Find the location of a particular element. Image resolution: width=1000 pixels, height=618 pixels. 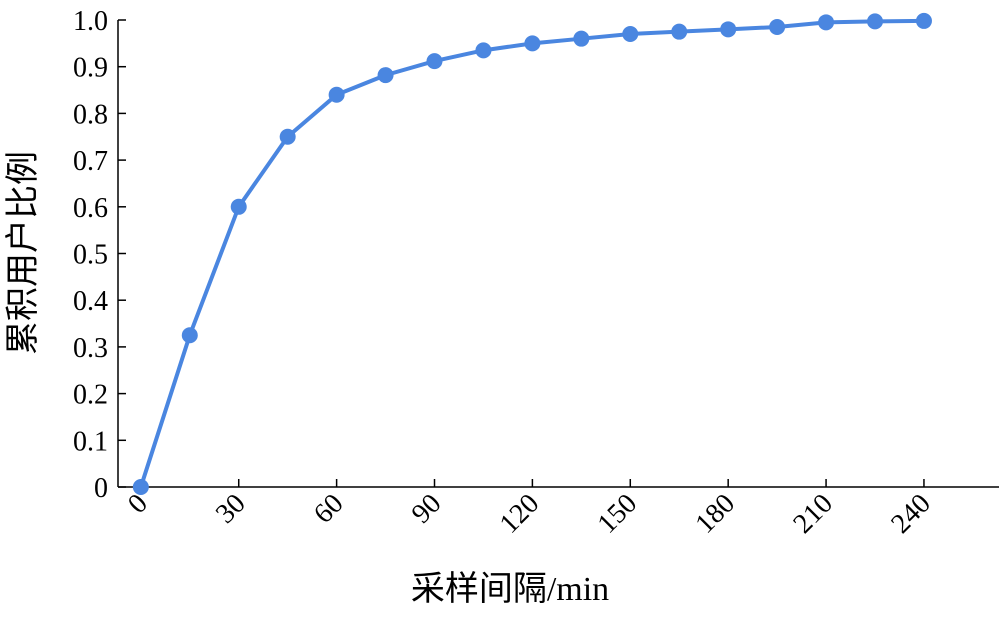

x-tick-label: 90 is located at coordinates (427, 509).